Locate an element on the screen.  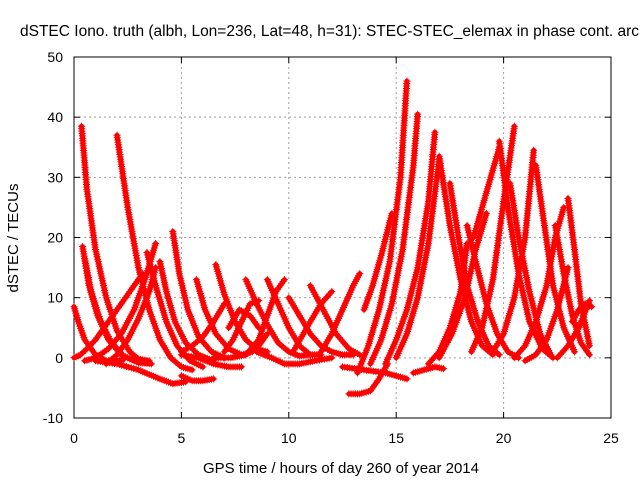
y-tick-label: 20 is located at coordinates (55, 238).